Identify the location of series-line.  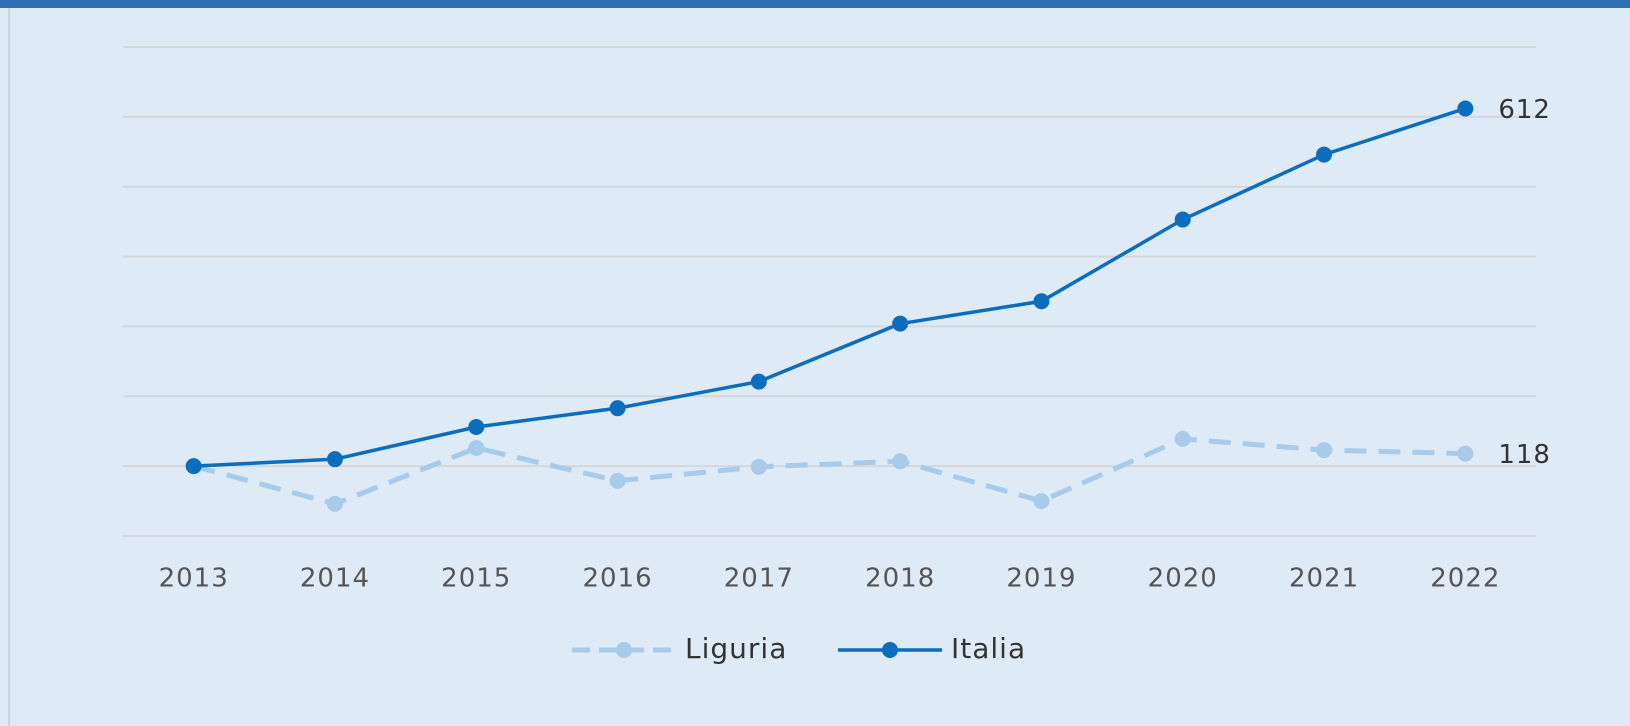
(829, 471).